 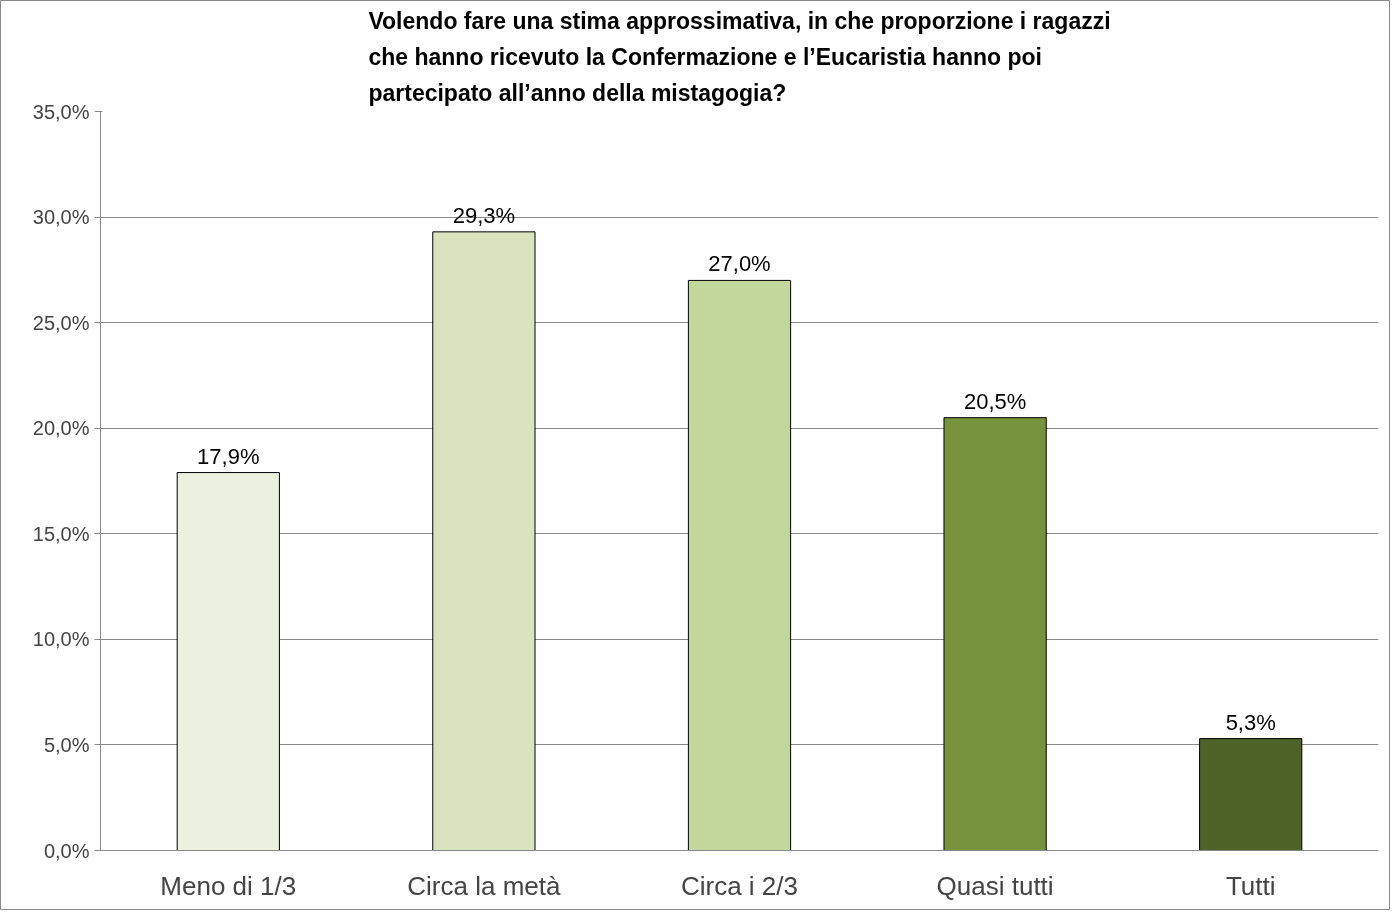 I want to click on y-tick-label: 15,0%, so click(x=61, y=533).